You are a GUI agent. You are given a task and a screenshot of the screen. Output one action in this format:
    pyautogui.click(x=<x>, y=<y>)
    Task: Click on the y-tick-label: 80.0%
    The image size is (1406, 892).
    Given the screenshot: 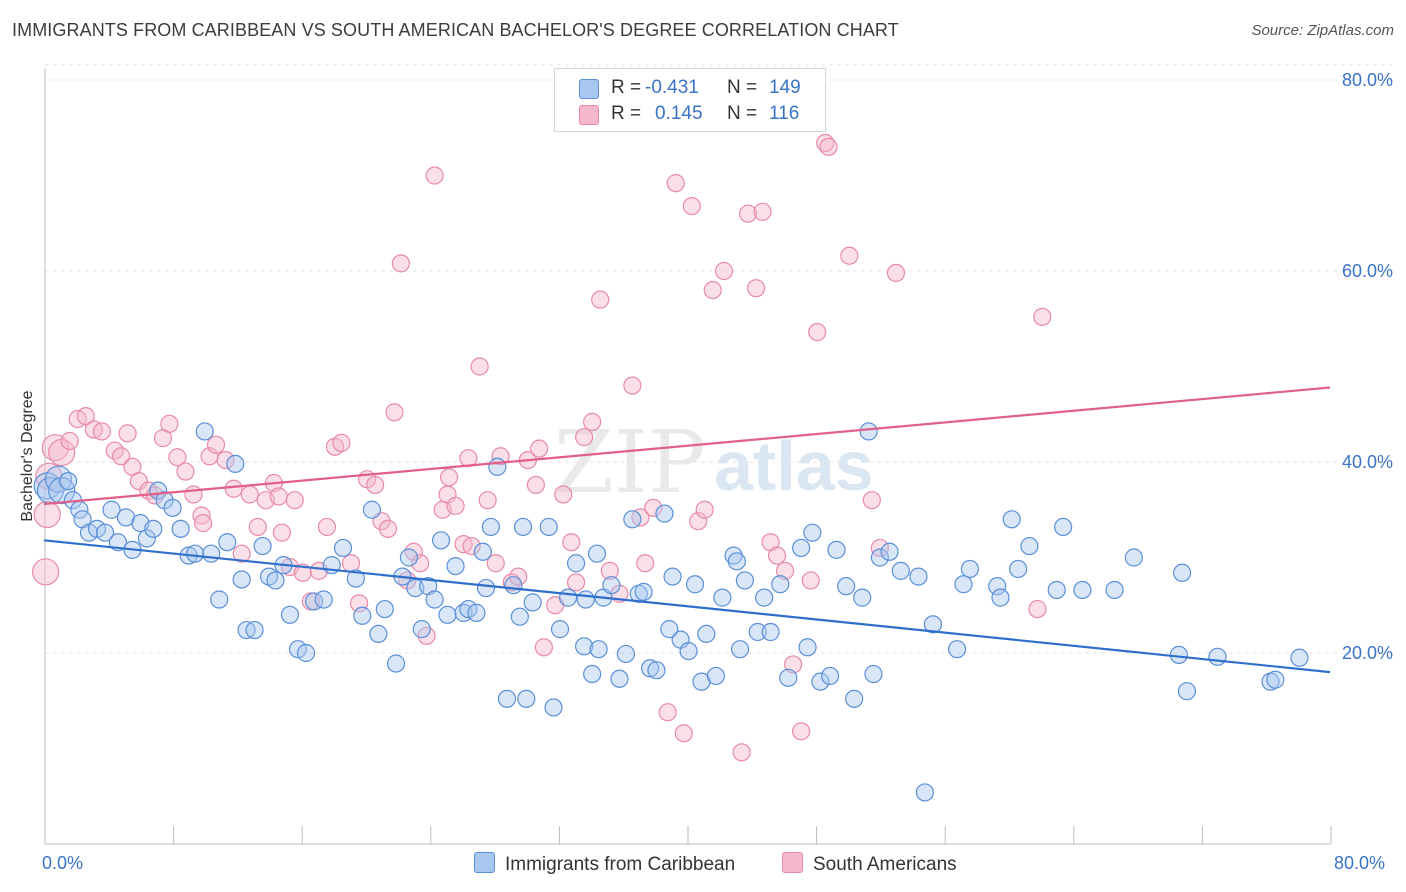 What is the action you would take?
    pyautogui.click(x=1367, y=80)
    